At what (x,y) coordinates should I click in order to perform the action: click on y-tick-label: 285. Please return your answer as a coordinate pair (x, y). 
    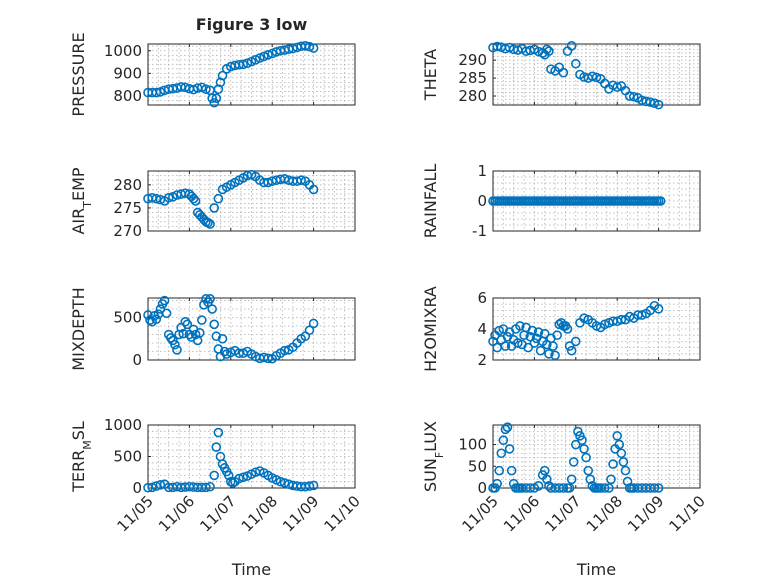
    Looking at the image, I should click on (472, 78).